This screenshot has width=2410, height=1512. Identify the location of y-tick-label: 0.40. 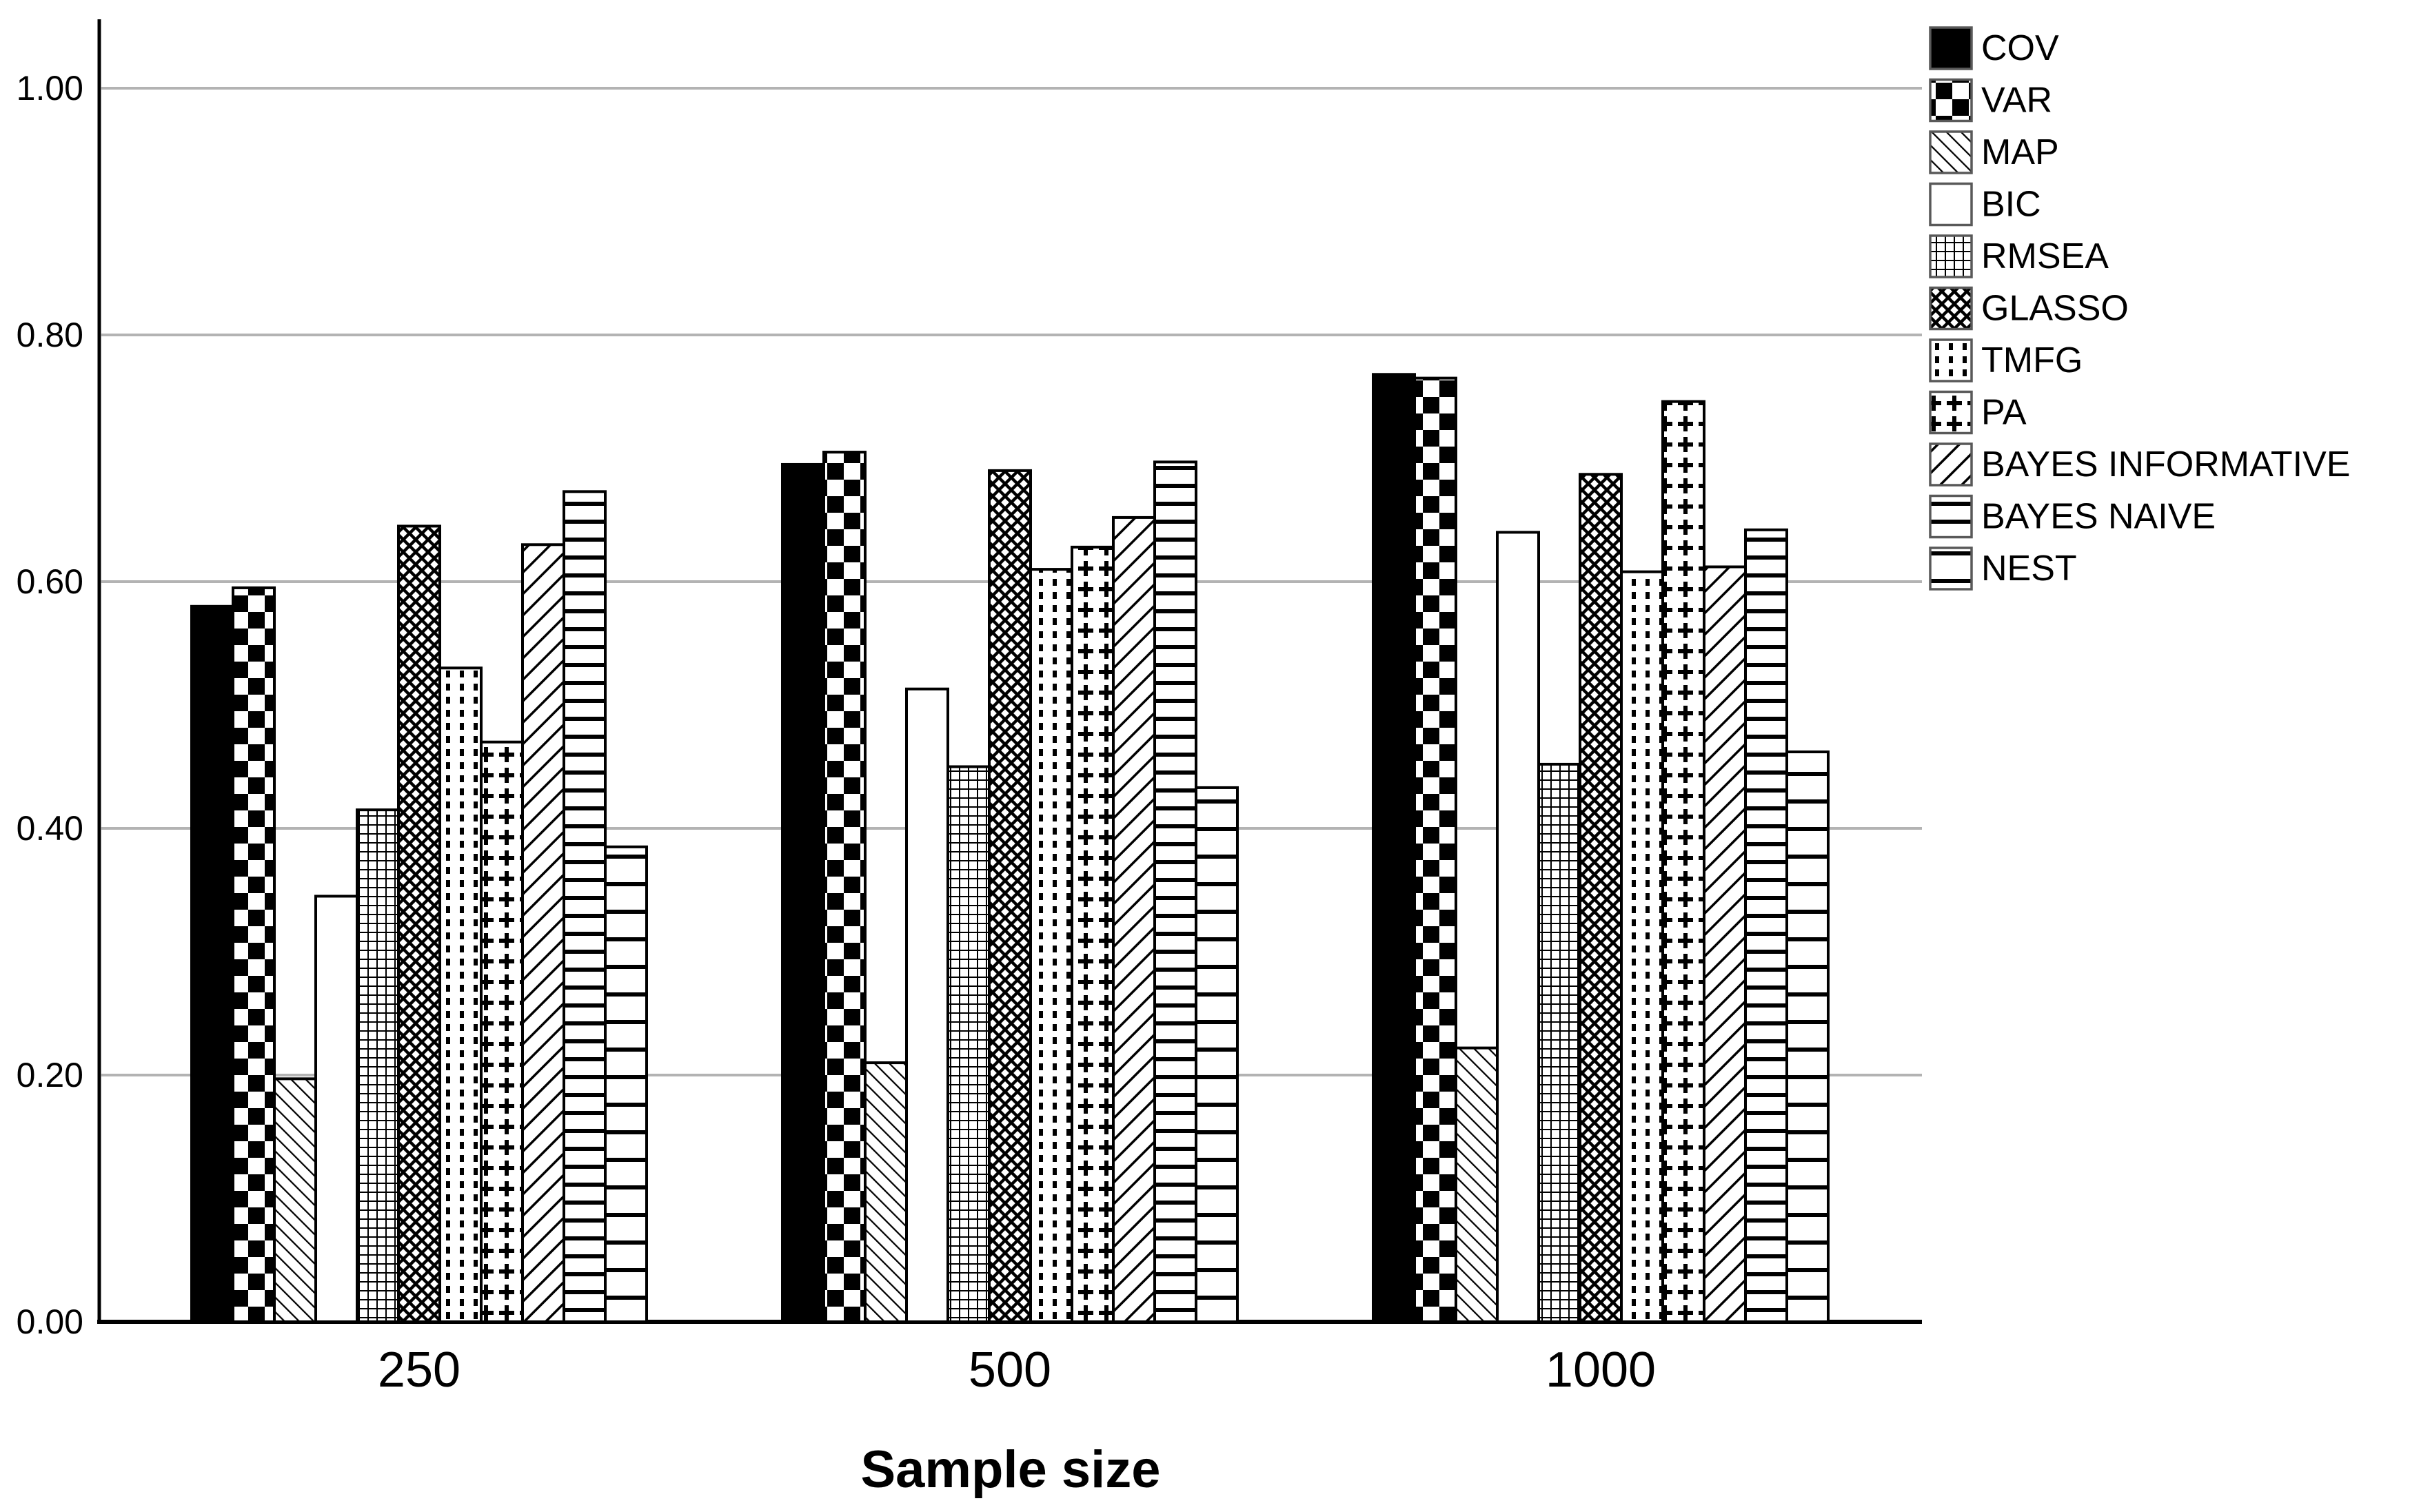
(50, 828).